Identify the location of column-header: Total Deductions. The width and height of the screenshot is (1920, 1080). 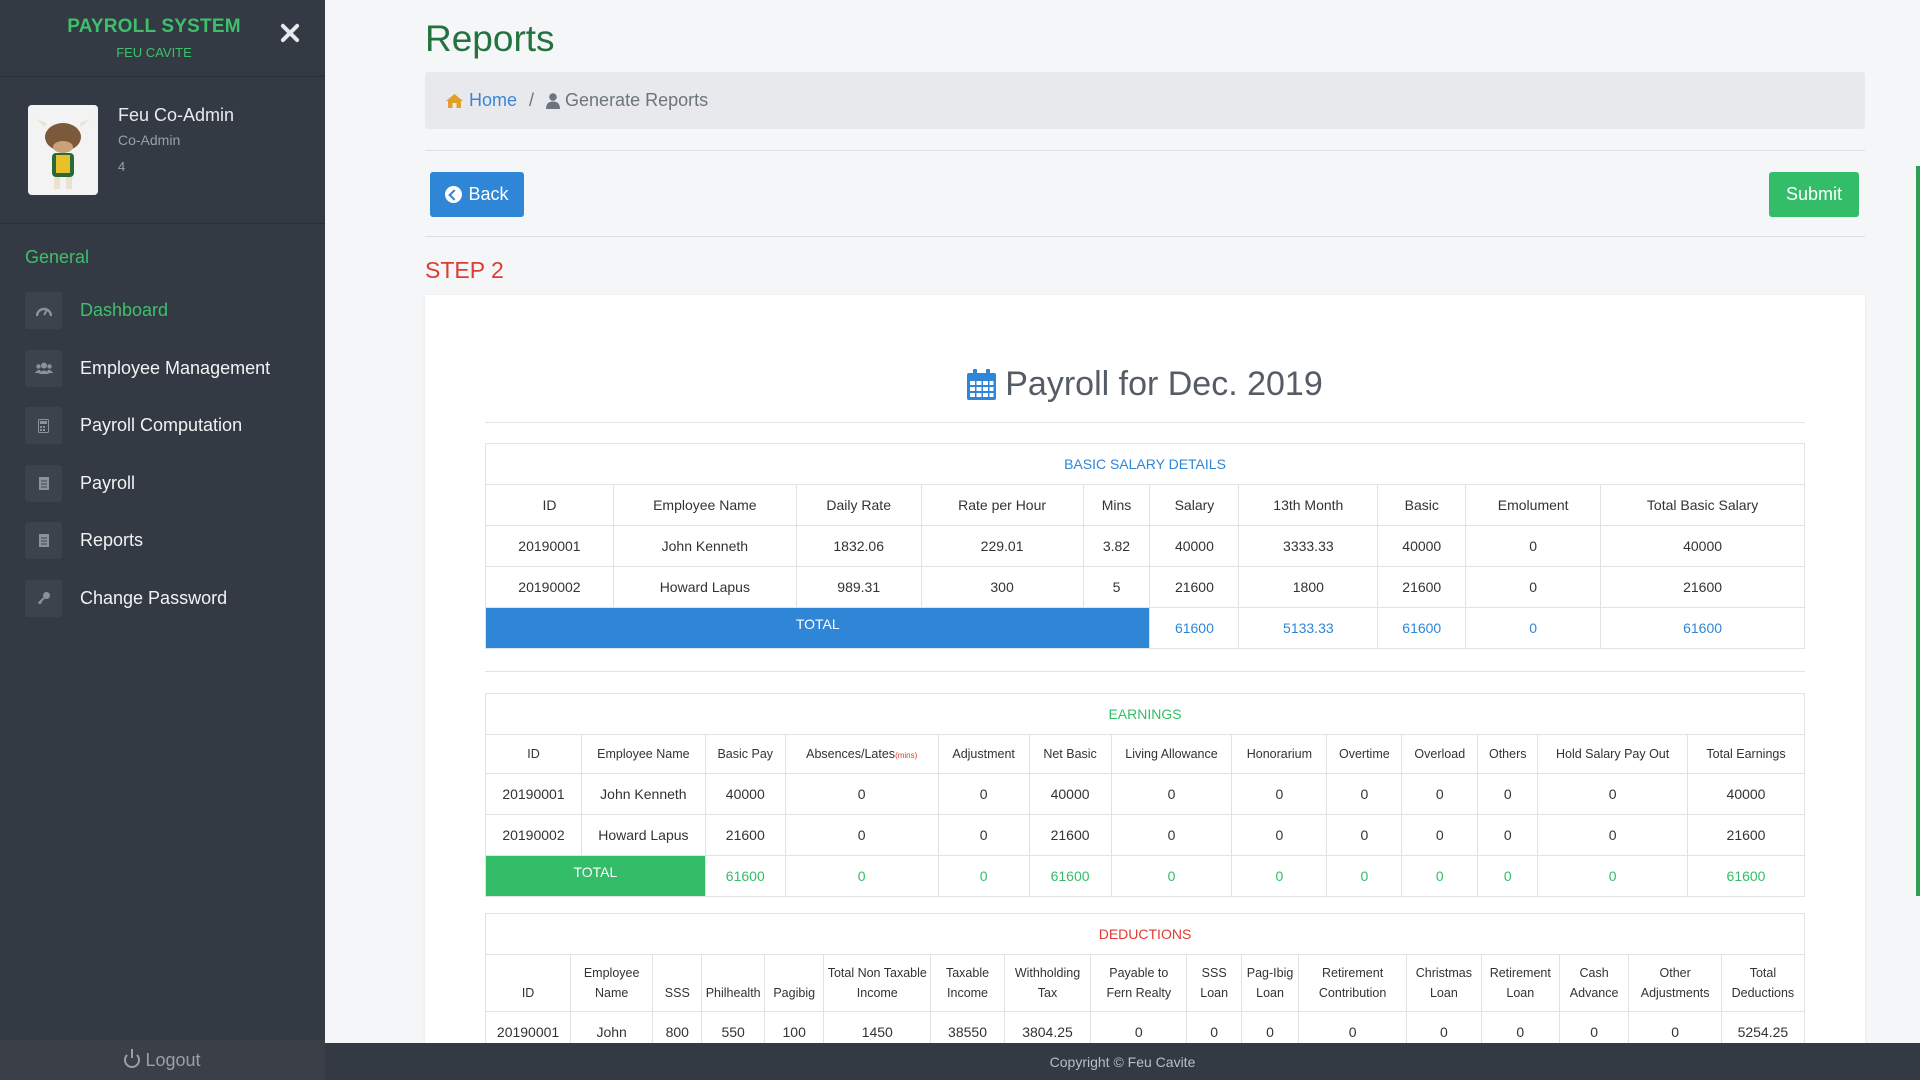
(1763, 983).